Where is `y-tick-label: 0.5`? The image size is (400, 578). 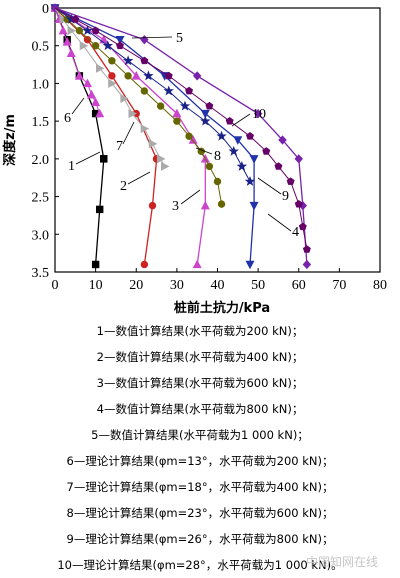
y-tick-label: 0.5 is located at coordinates (41, 47).